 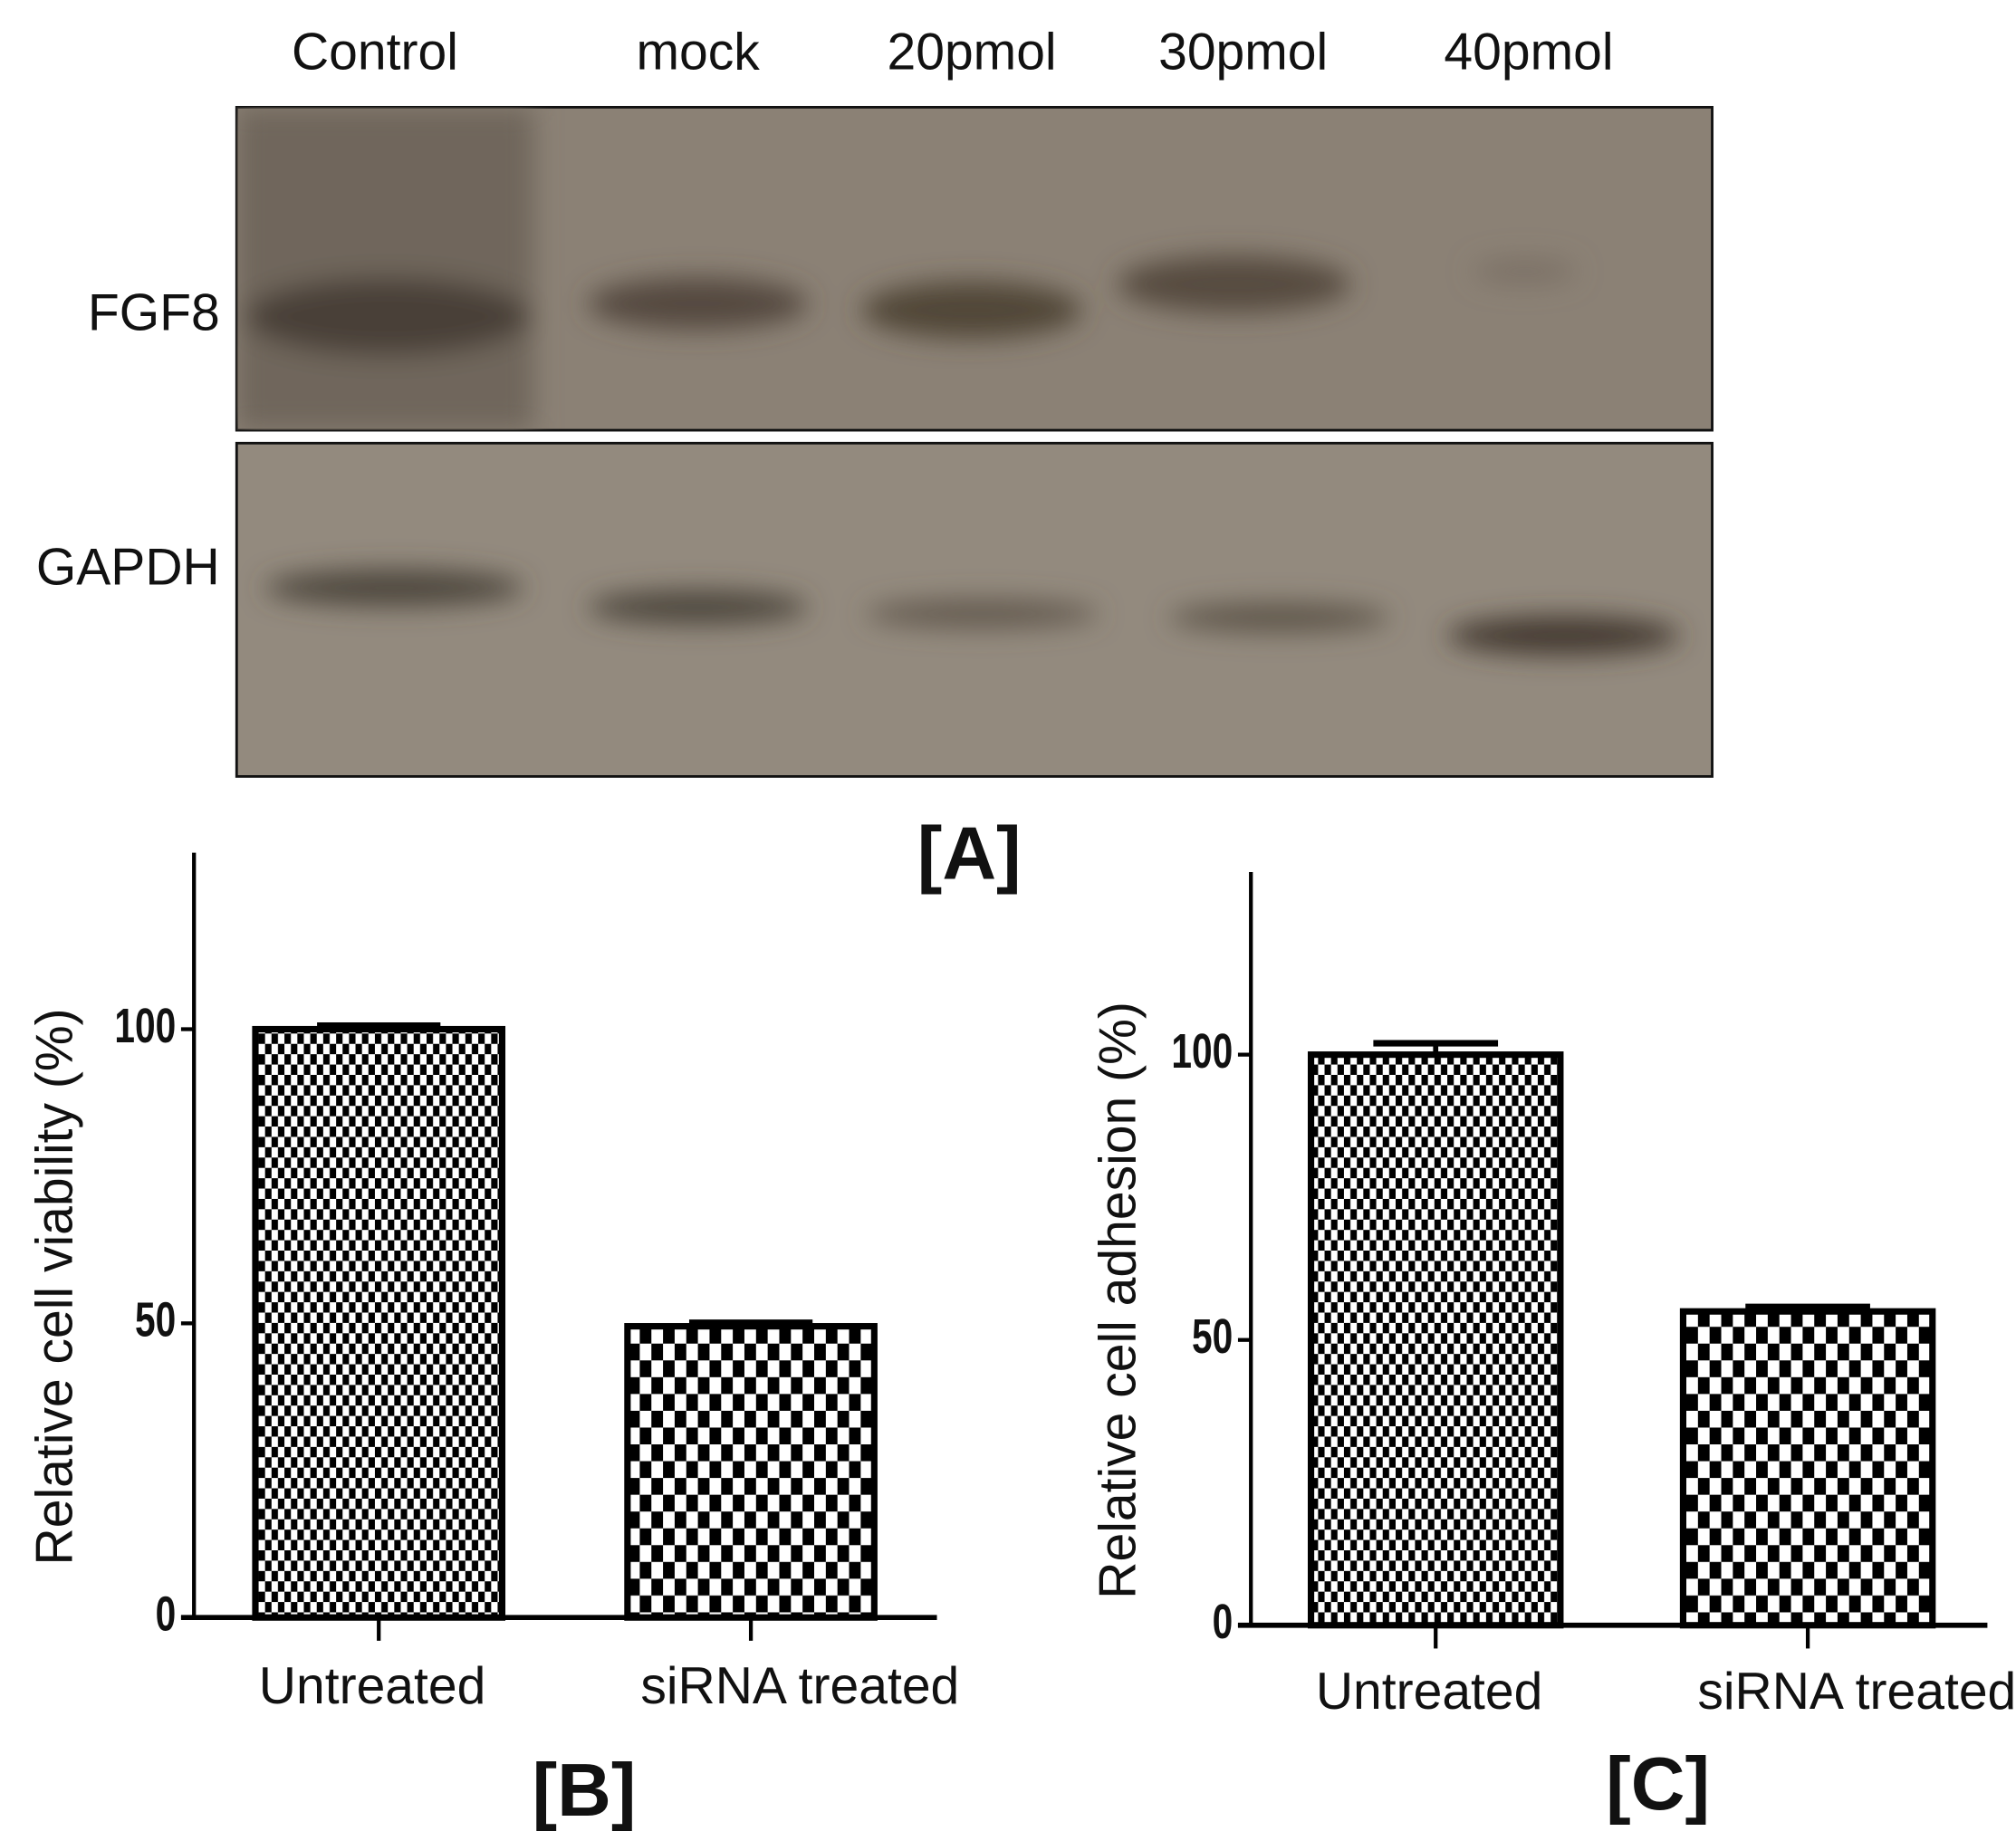 I want to click on lane-label: mock, so click(x=698, y=52).